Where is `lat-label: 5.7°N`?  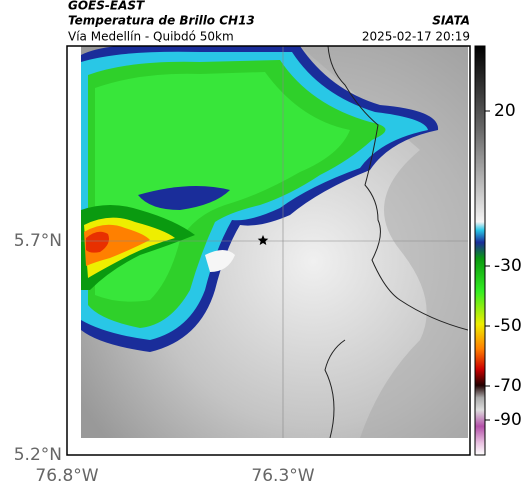
lat-label: 5.7°N is located at coordinates (38, 241).